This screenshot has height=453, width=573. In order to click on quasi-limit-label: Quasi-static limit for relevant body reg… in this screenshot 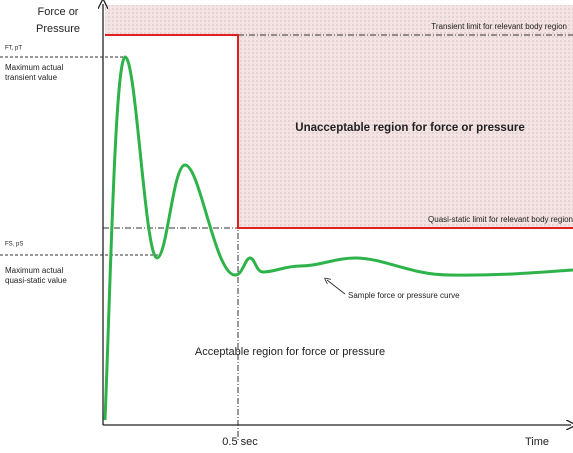, I will do `click(500, 219)`.